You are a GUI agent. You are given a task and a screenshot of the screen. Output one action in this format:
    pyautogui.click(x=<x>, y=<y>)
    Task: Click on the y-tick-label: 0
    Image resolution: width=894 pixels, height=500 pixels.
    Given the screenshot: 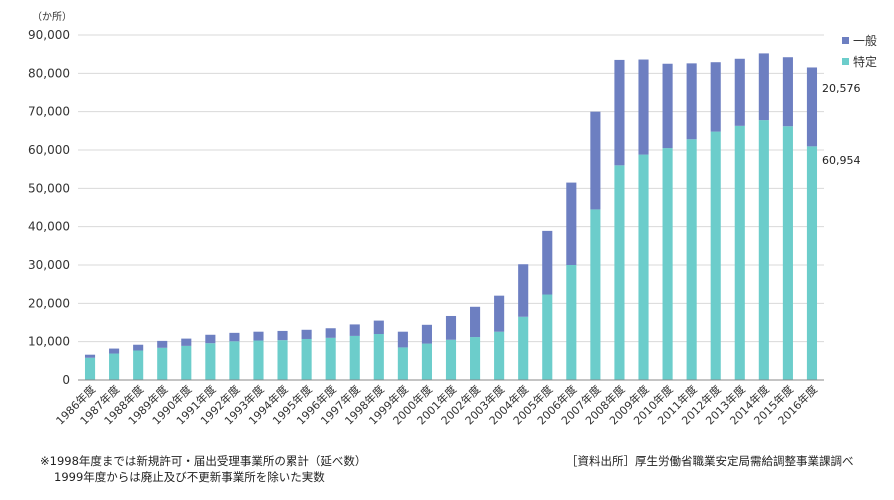 What is the action you would take?
    pyautogui.click(x=66, y=380)
    